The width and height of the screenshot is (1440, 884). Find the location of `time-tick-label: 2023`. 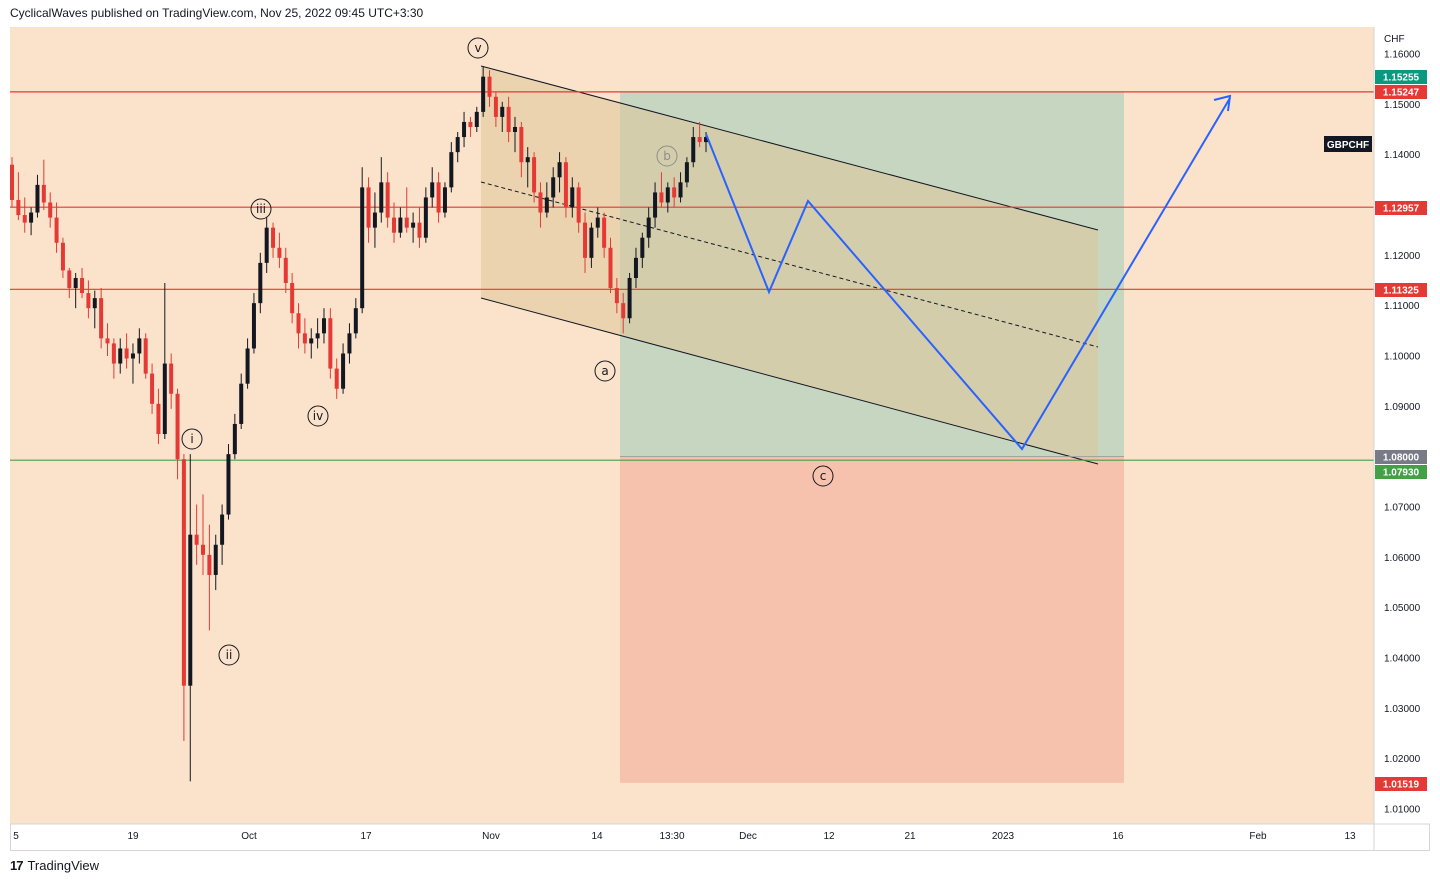

time-tick-label: 2023 is located at coordinates (1003, 836).